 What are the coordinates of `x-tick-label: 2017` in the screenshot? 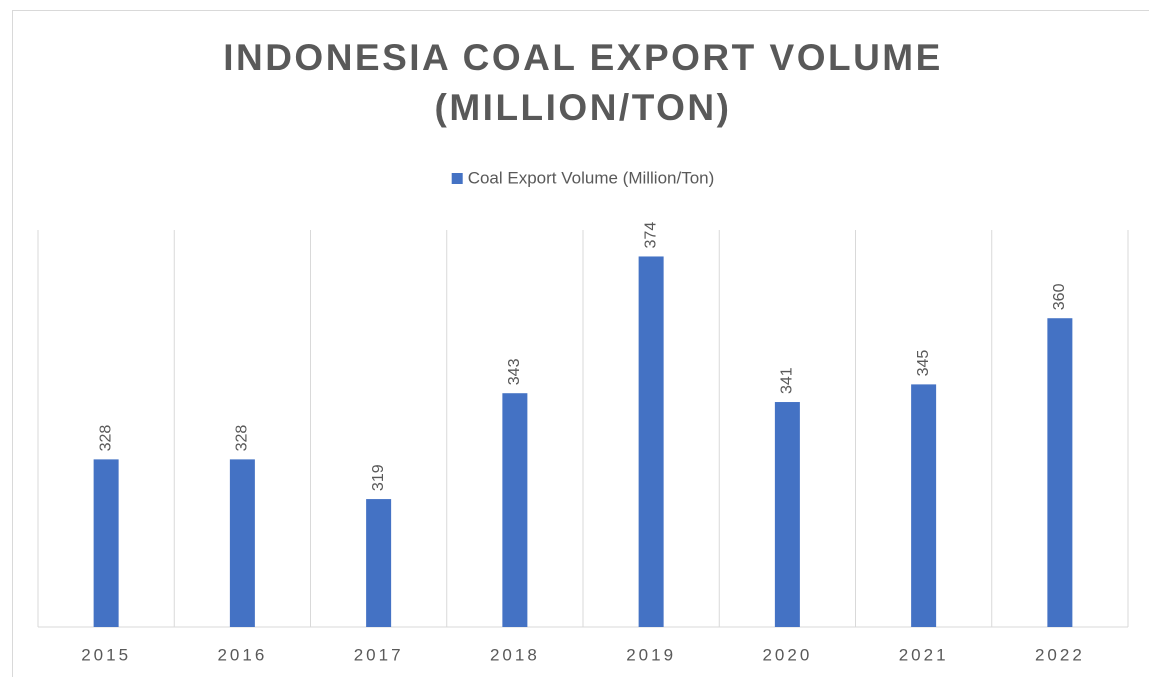 It's located at (379, 654).